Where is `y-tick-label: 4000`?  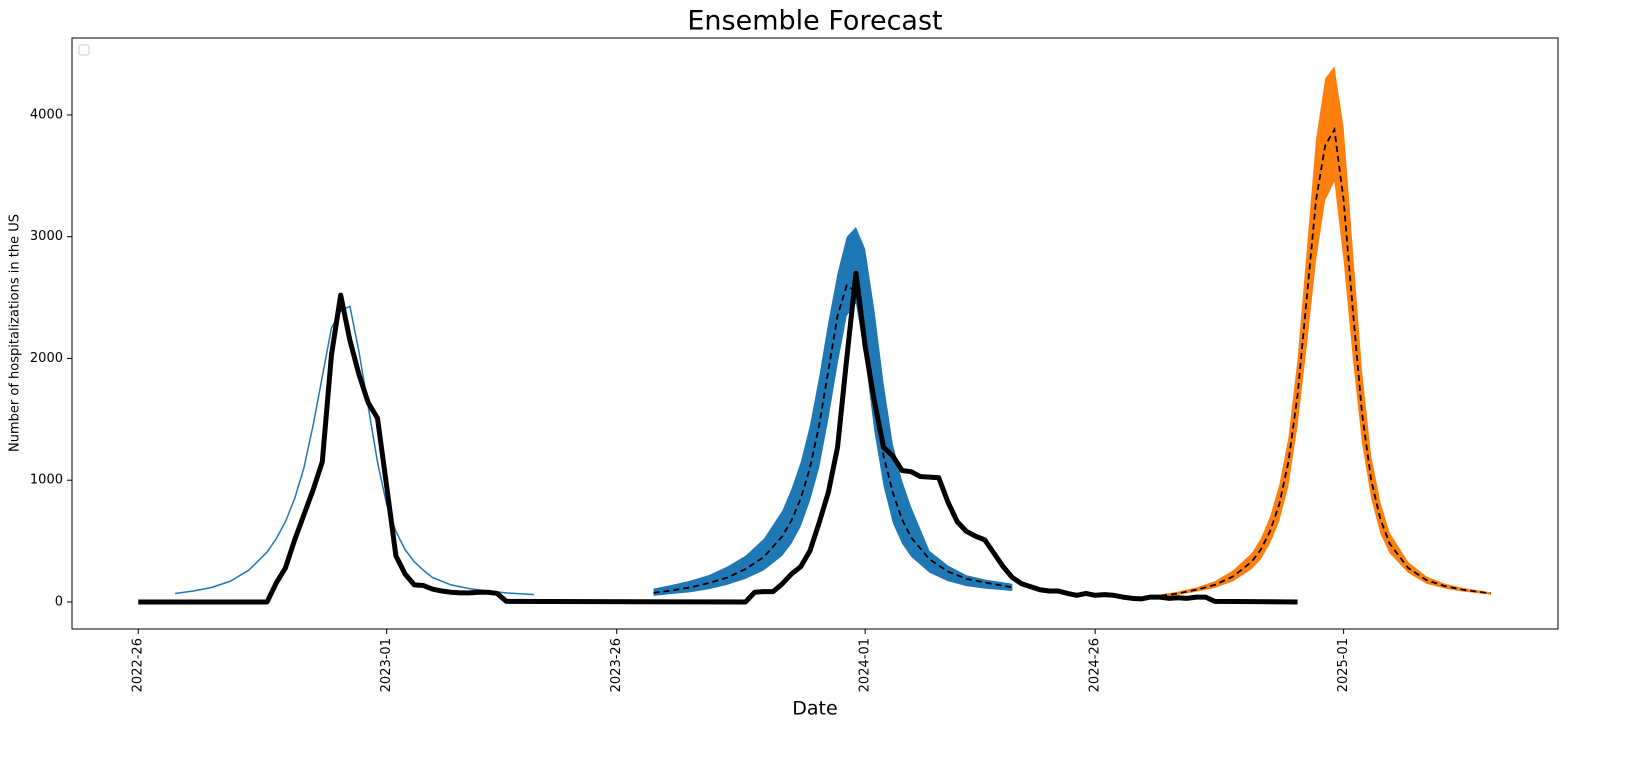
y-tick-label: 4000 is located at coordinates (46, 114).